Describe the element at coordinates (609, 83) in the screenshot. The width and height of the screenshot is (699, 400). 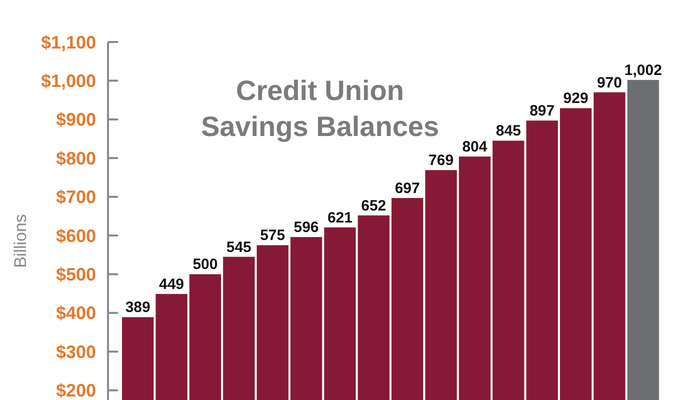
I see `data-label: 970` at that location.